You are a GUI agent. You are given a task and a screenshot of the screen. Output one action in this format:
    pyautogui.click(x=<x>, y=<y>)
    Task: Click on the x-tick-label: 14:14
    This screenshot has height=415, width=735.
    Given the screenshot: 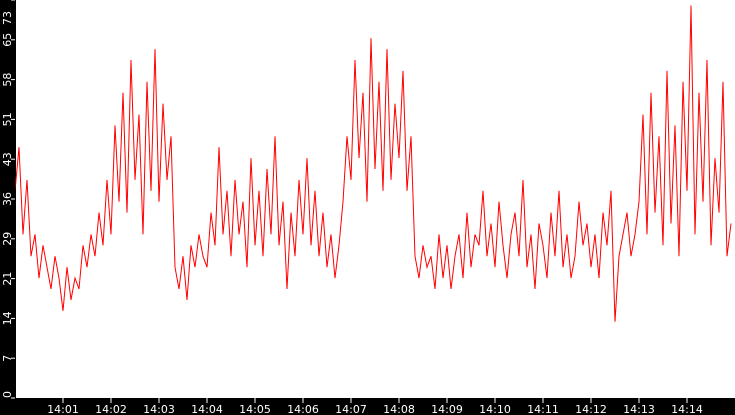 What is the action you would take?
    pyautogui.click(x=687, y=409)
    